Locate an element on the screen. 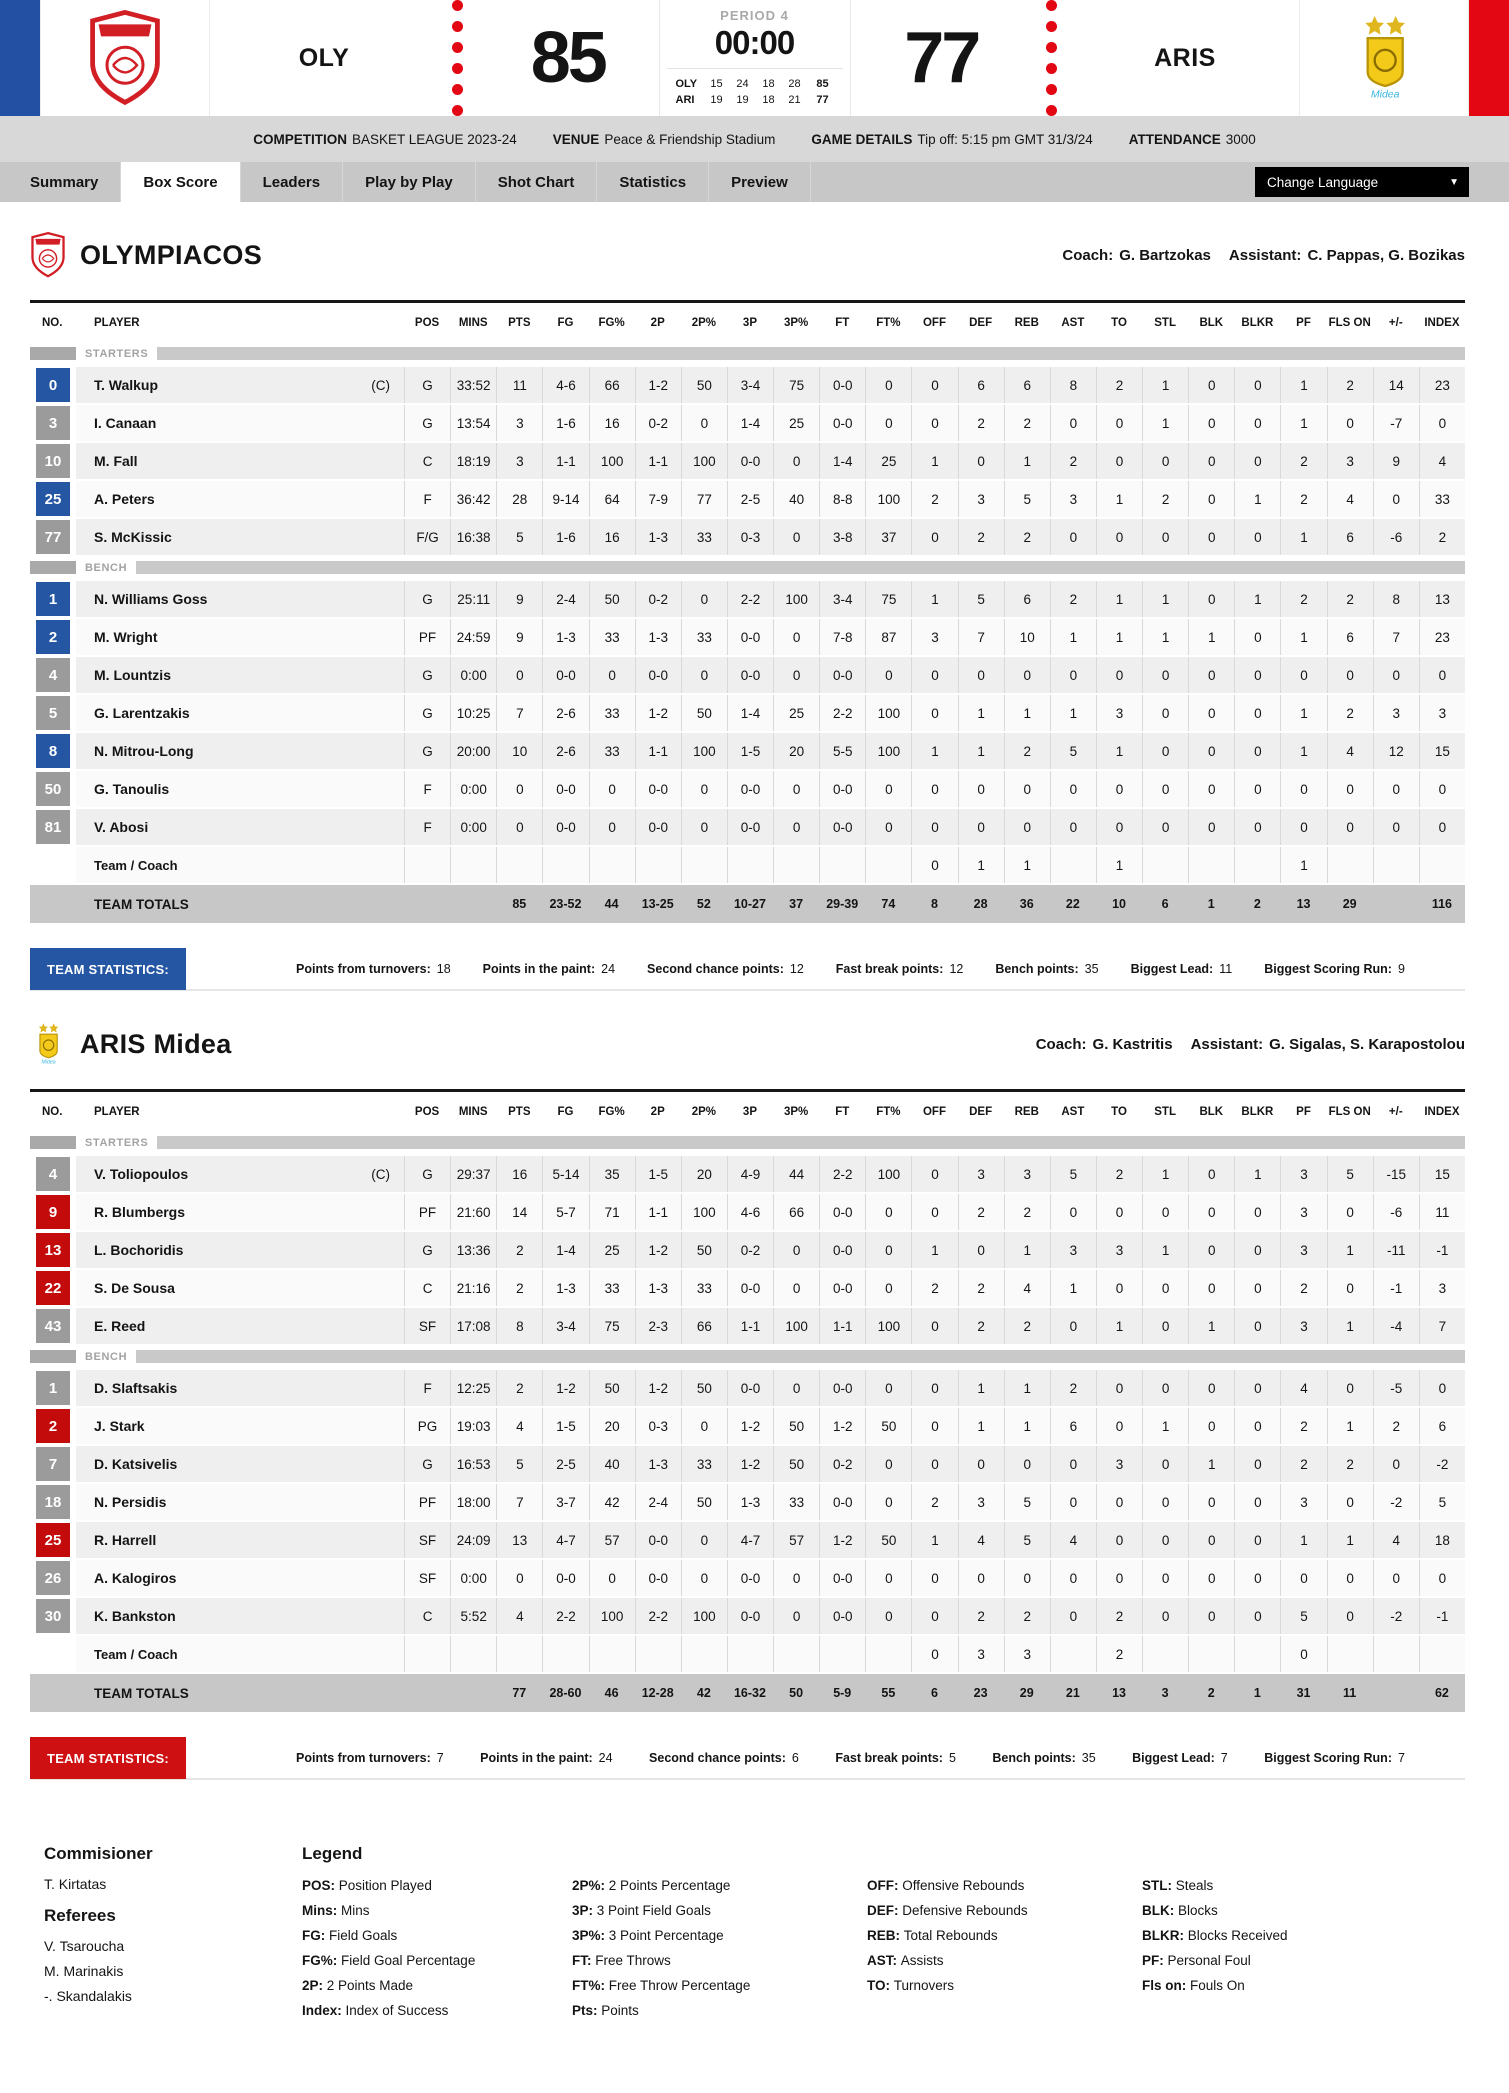 The image size is (1509, 2093). coach-label: Coach: is located at coordinates (1088, 255).